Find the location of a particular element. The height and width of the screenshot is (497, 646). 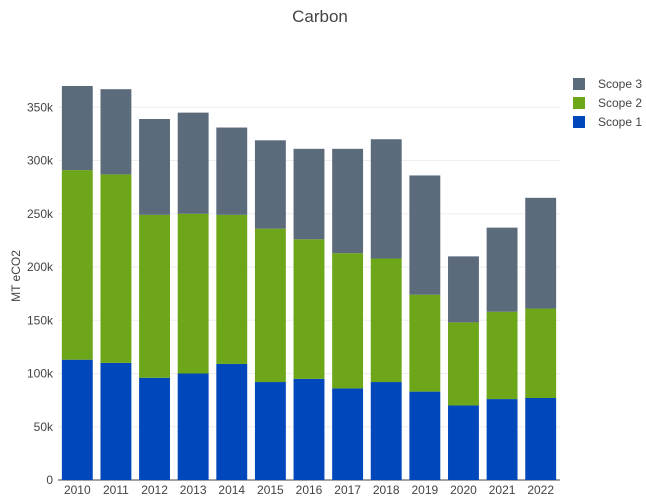

legend-label: Scope 1 is located at coordinates (620, 122).